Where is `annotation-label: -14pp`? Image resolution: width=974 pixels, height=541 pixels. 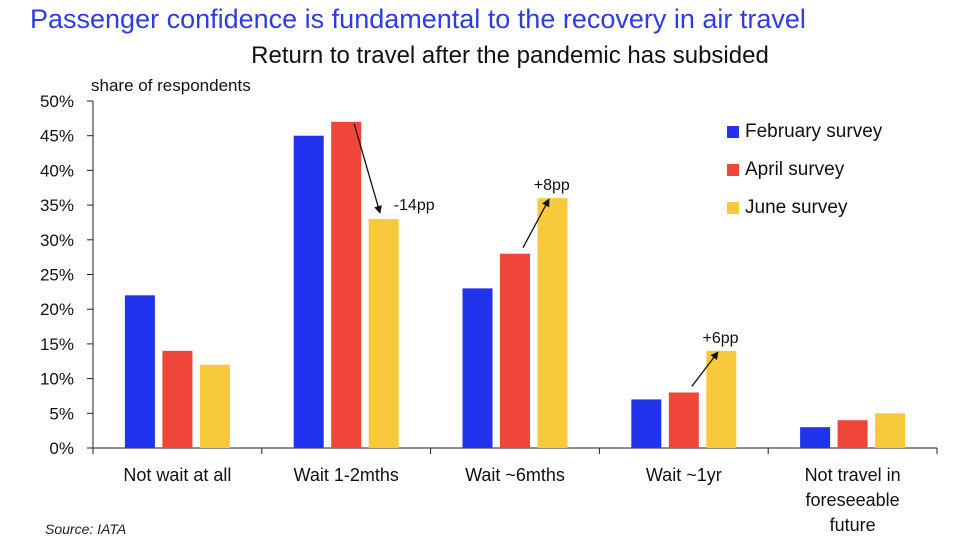
annotation-label: -14pp is located at coordinates (414, 205).